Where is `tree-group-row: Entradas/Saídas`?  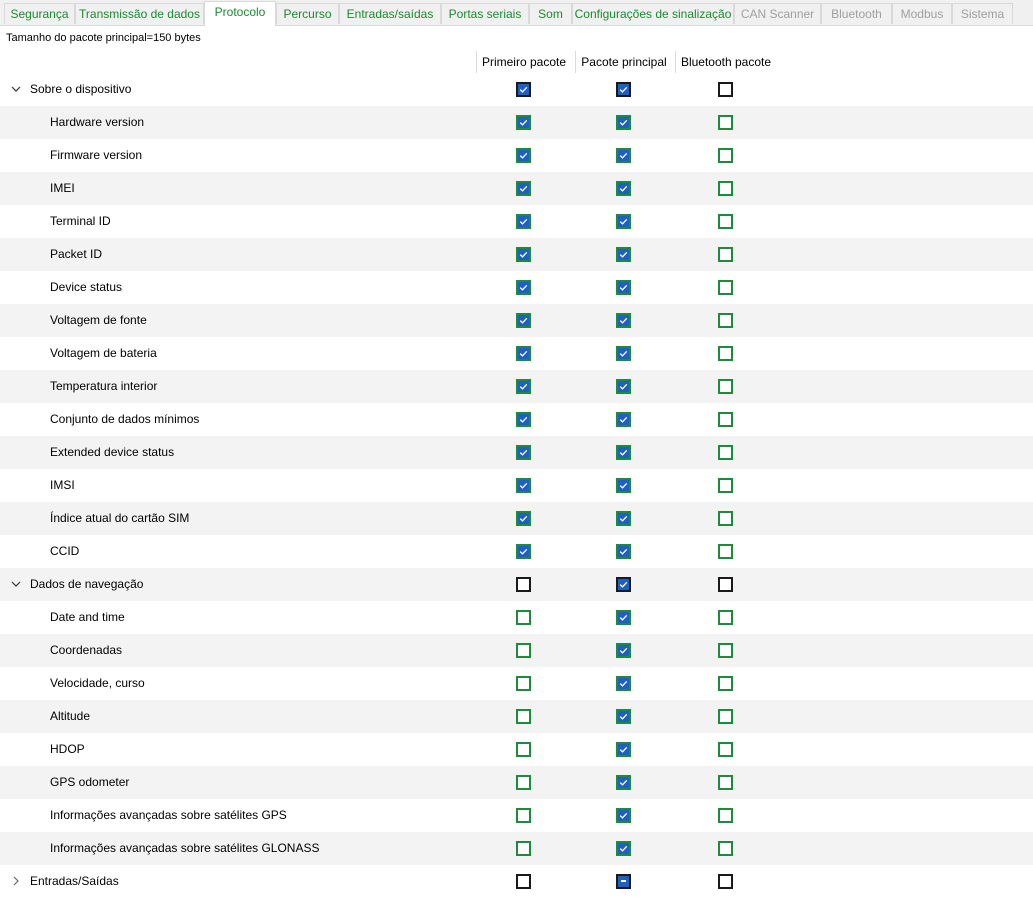 tree-group-row: Entradas/Saídas is located at coordinates (516, 881).